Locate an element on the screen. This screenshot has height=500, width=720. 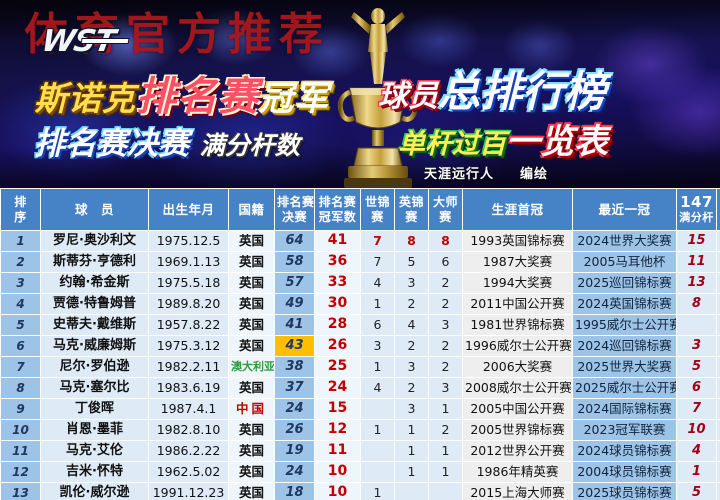
cell-birth: 1987.4.1 is located at coordinates (188, 409).